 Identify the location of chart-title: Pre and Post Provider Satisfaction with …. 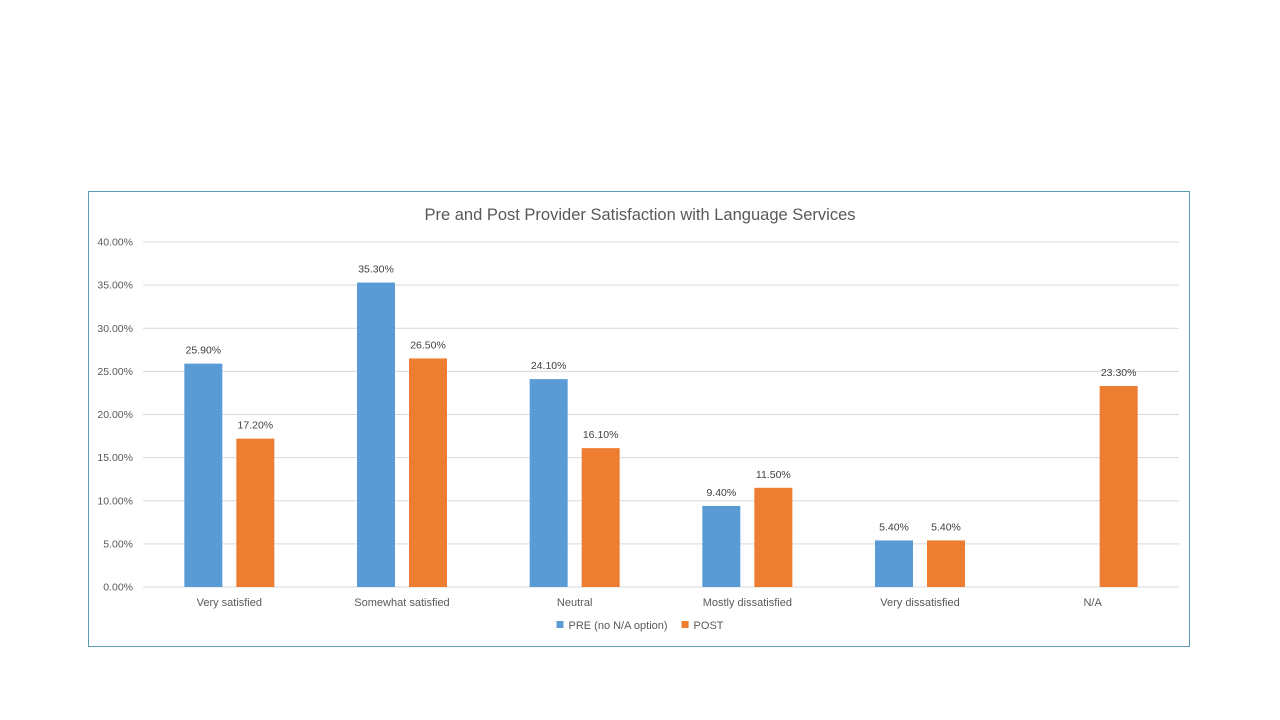
(639, 215).